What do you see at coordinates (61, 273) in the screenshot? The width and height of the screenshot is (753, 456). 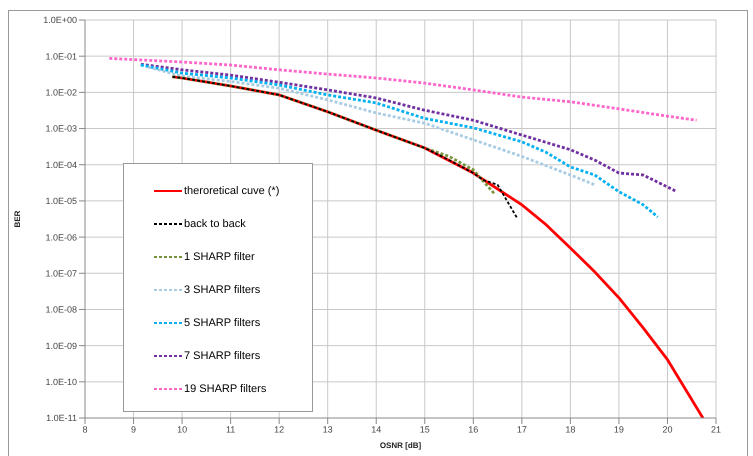 I see `y-tick-label: 1.0E-07` at bounding box center [61, 273].